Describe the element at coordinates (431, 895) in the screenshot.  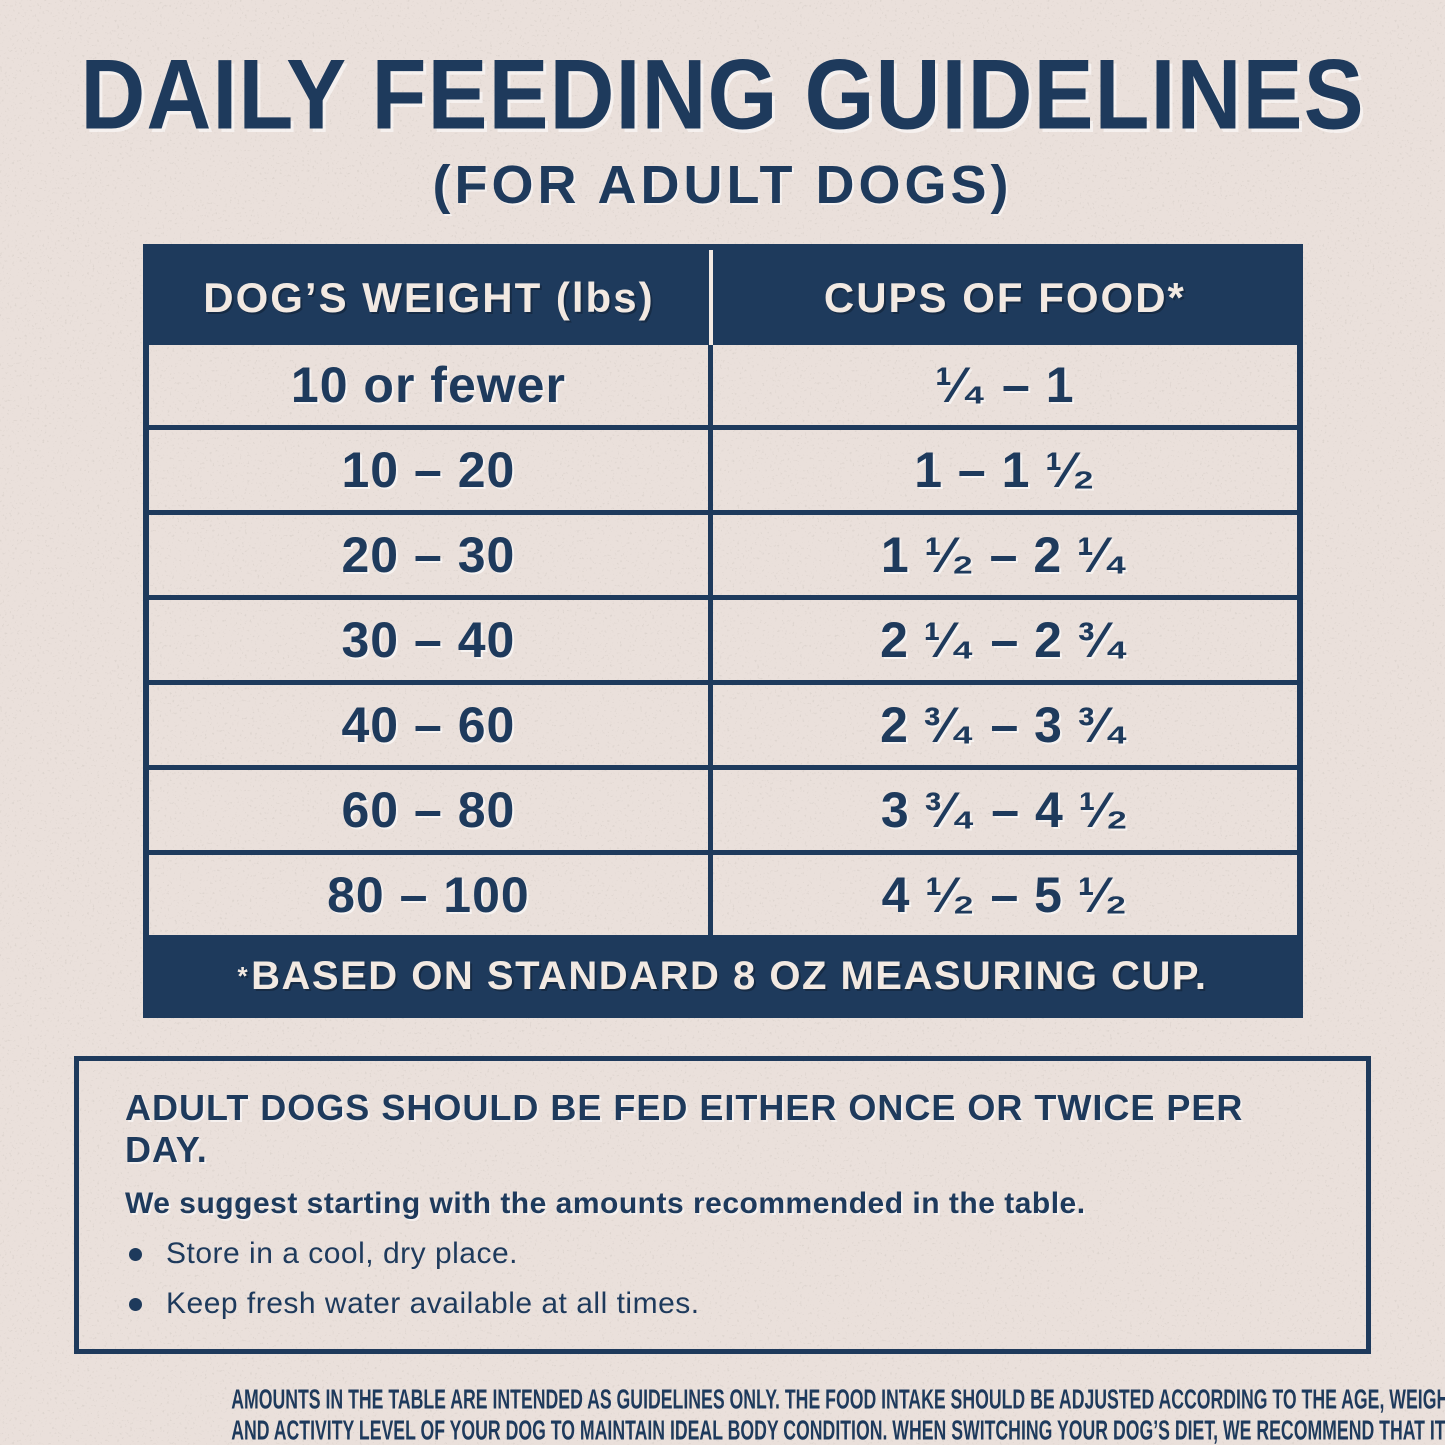
I see `weight-cell: 80 – 100` at that location.